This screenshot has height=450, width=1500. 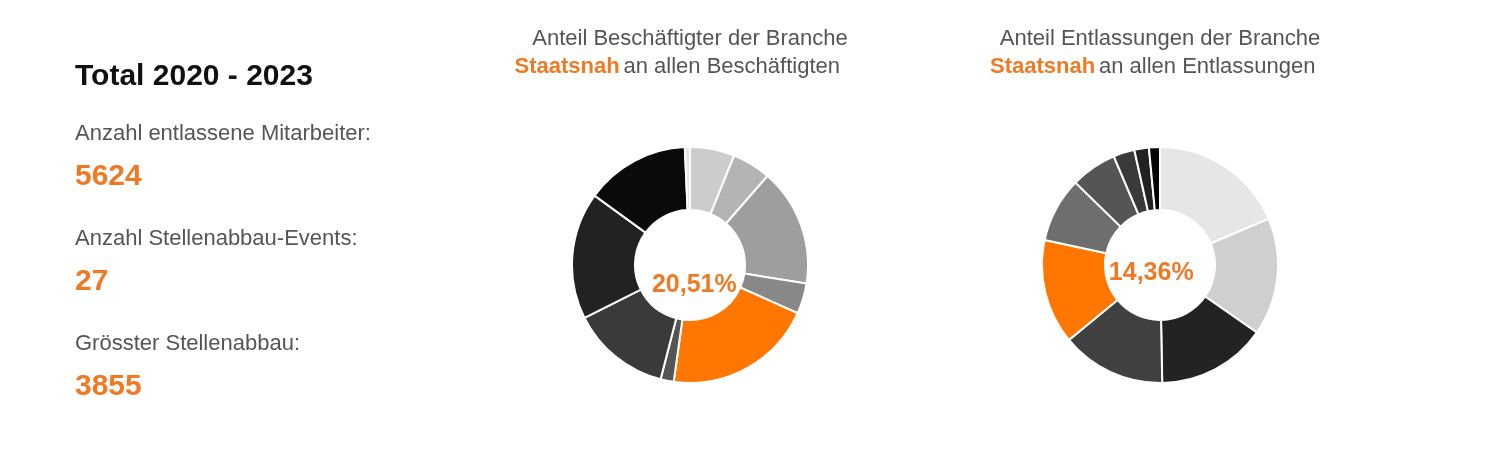 What do you see at coordinates (194, 74) in the screenshot?
I see `text: Total 2020 - 2023` at bounding box center [194, 74].